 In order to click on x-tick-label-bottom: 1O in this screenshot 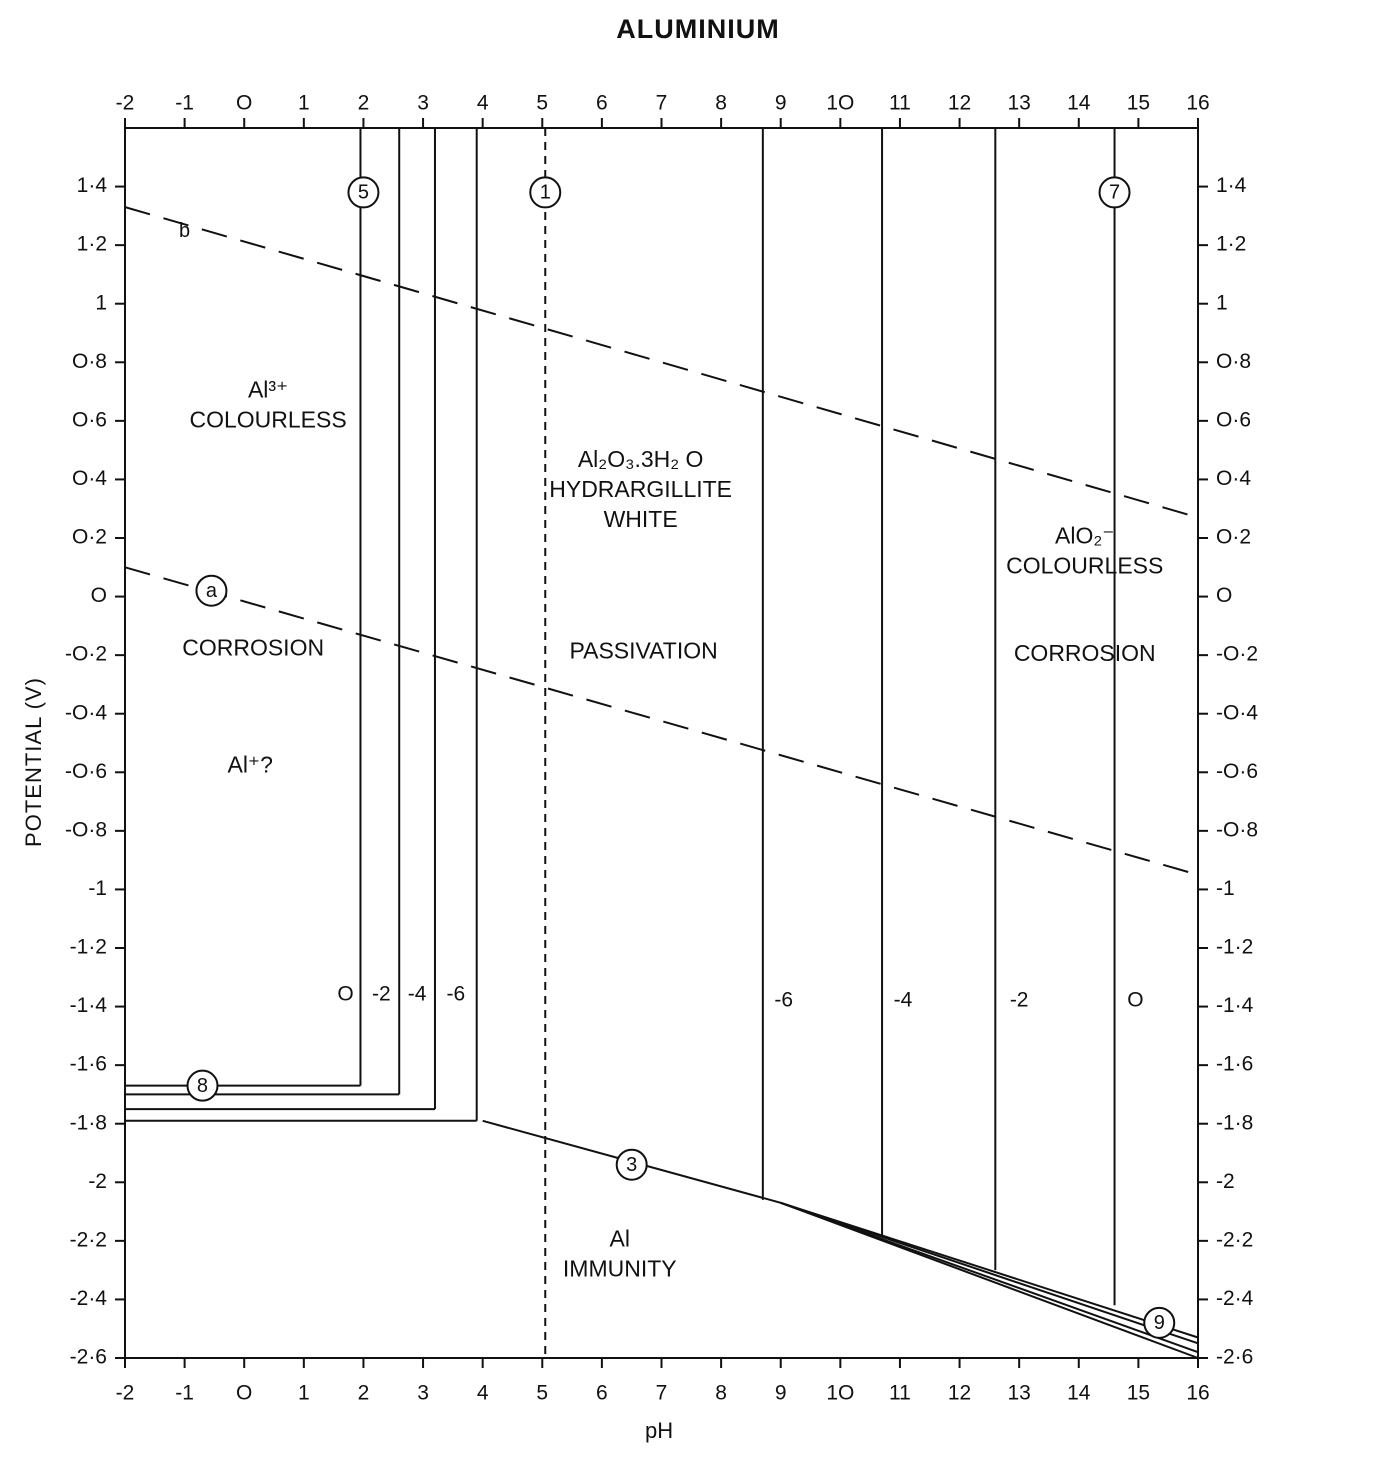, I will do `click(840, 1393)`.